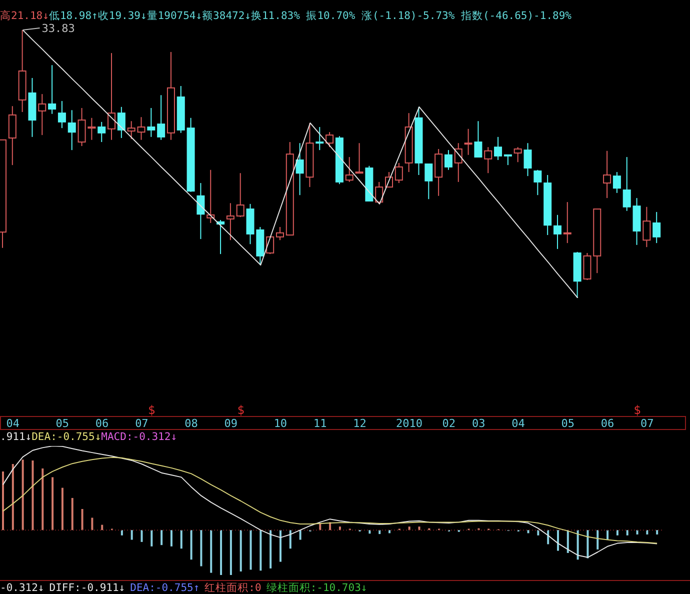 The height and width of the screenshot is (594, 690). What do you see at coordinates (191, 423) in the screenshot?
I see `x-tick-label: 08` at bounding box center [191, 423].